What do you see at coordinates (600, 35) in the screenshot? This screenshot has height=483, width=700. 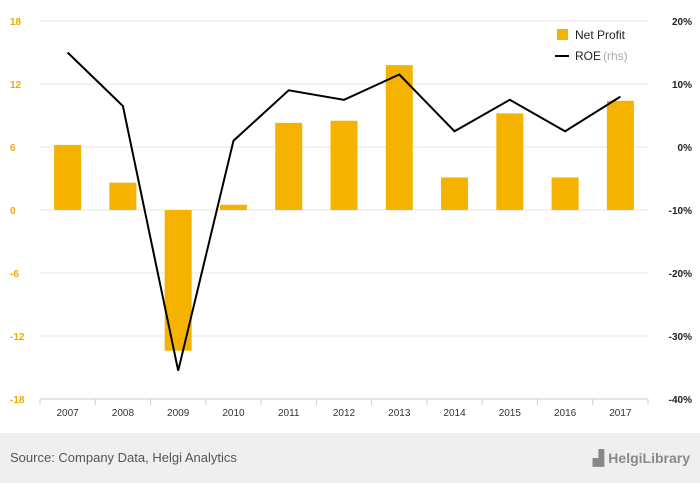 I see `legend-label-net-profit: Net Profit` at bounding box center [600, 35].